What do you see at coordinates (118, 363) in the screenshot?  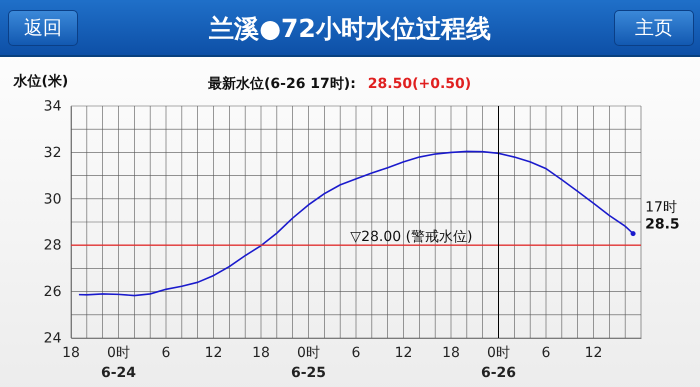 I see `x-tick-label: 0时 6-24` at bounding box center [118, 363].